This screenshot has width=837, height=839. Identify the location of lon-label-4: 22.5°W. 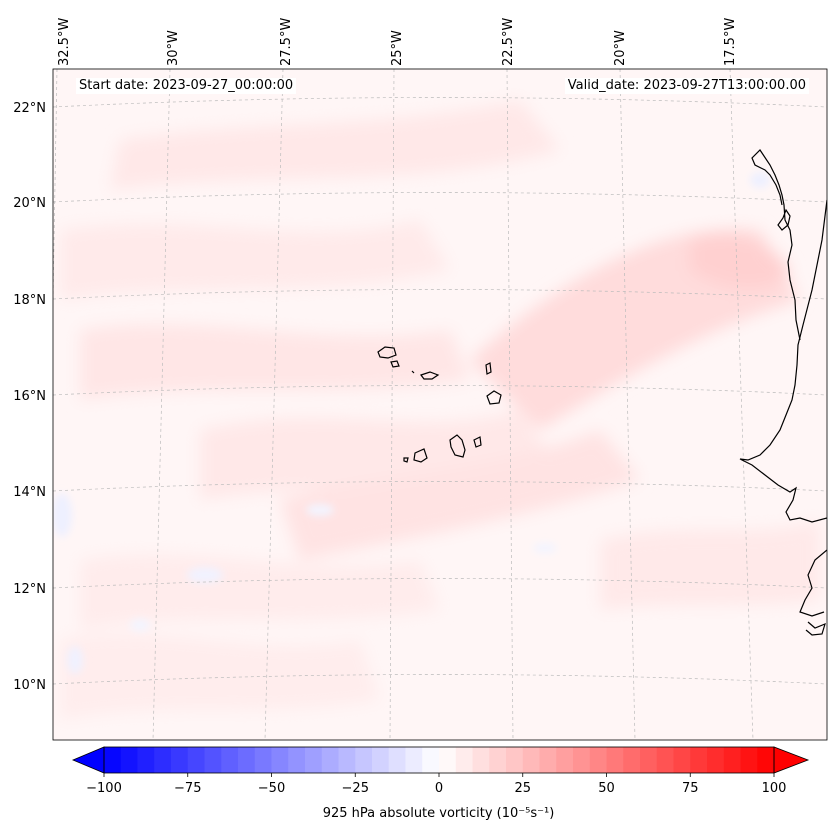
(508, 42).